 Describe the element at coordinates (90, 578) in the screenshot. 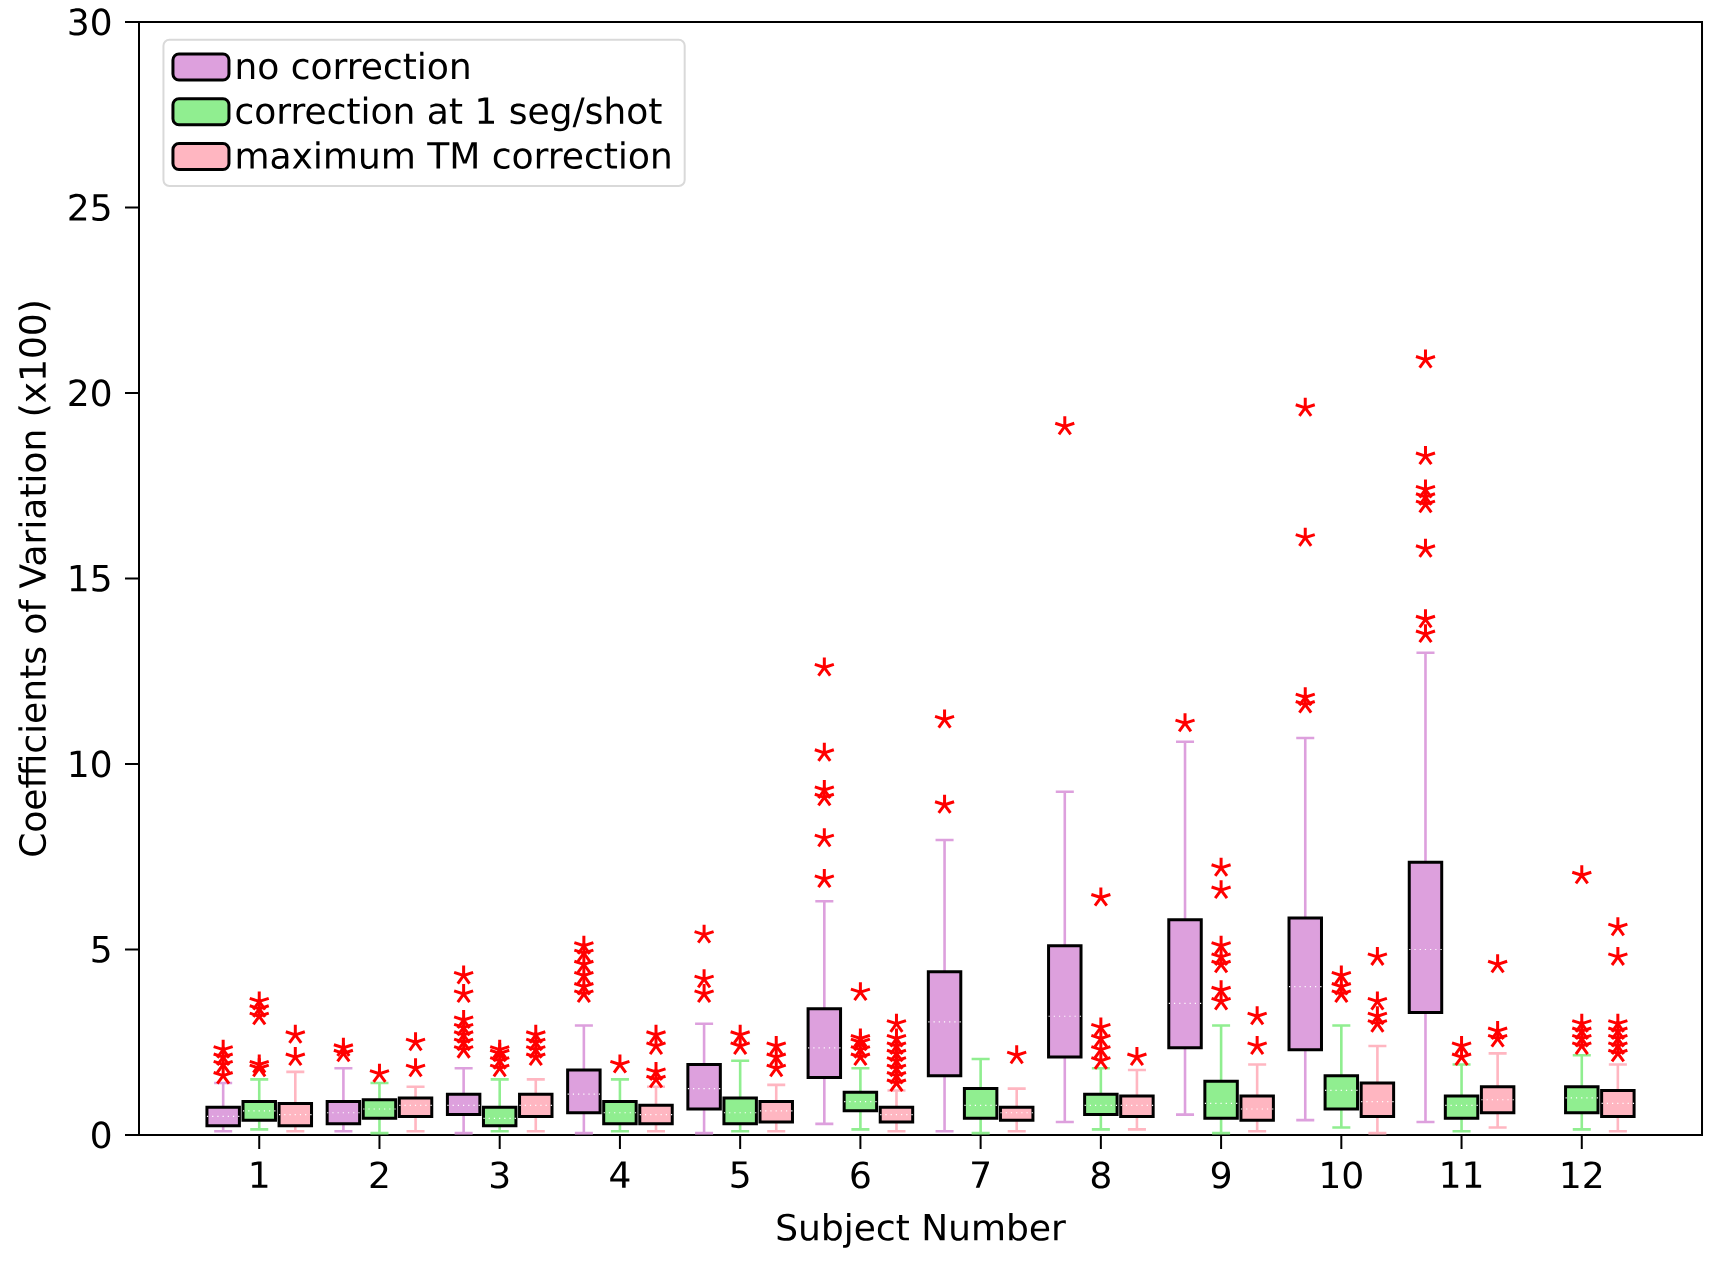

I see `y-tick-label: 15` at that location.